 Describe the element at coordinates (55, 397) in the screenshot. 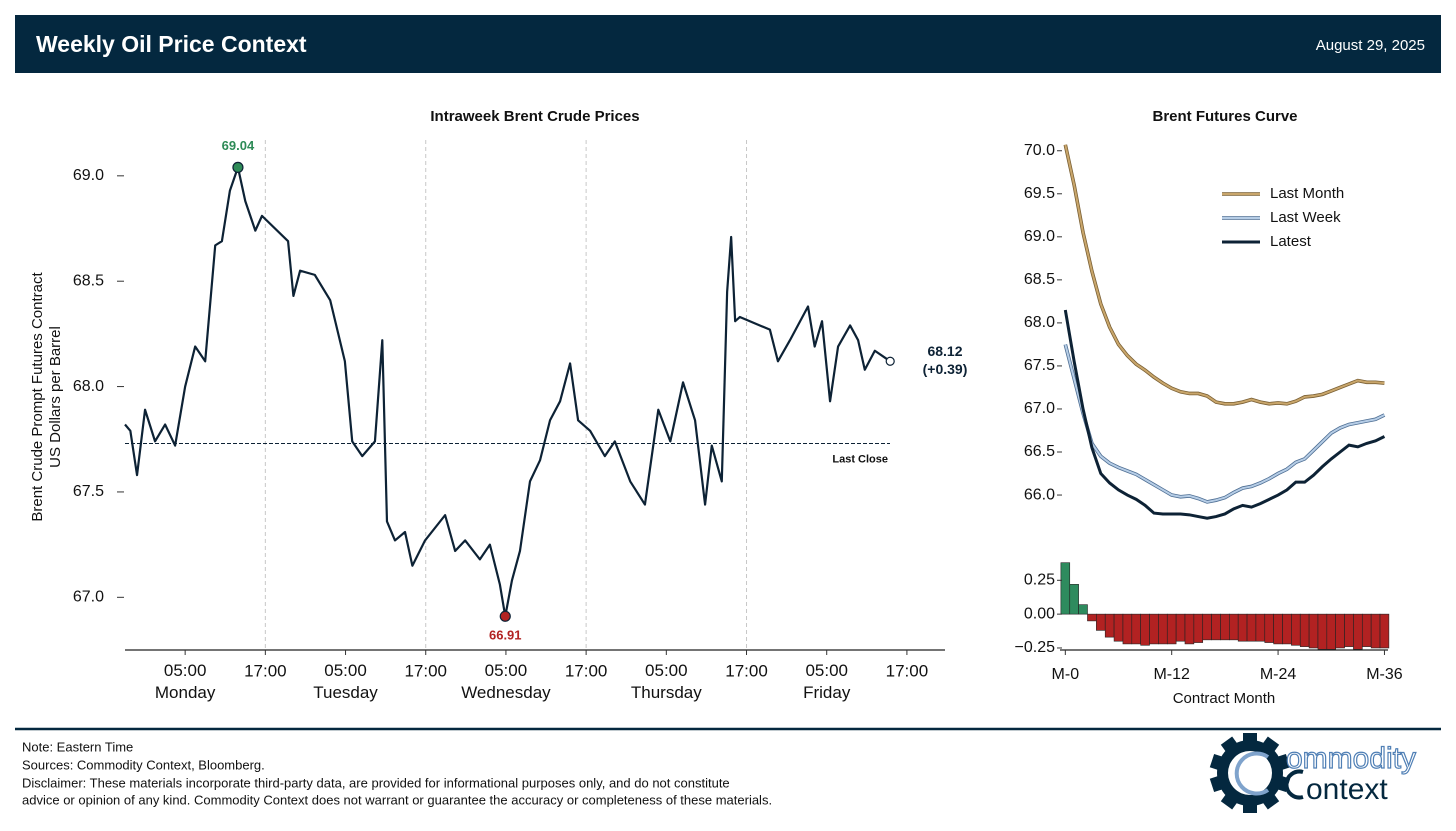

I see `y-axis-label: US Dollars per Barrel` at that location.